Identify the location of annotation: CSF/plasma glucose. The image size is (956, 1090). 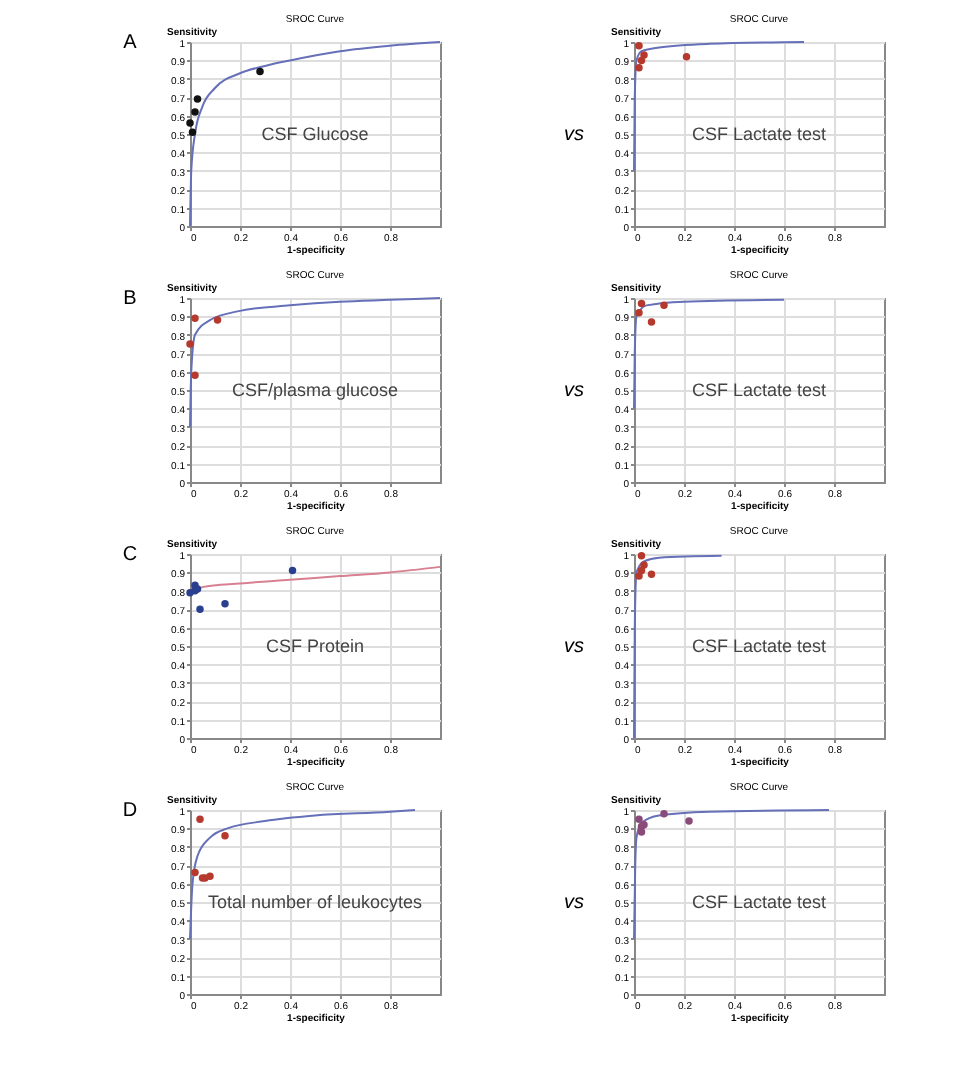
(315, 390).